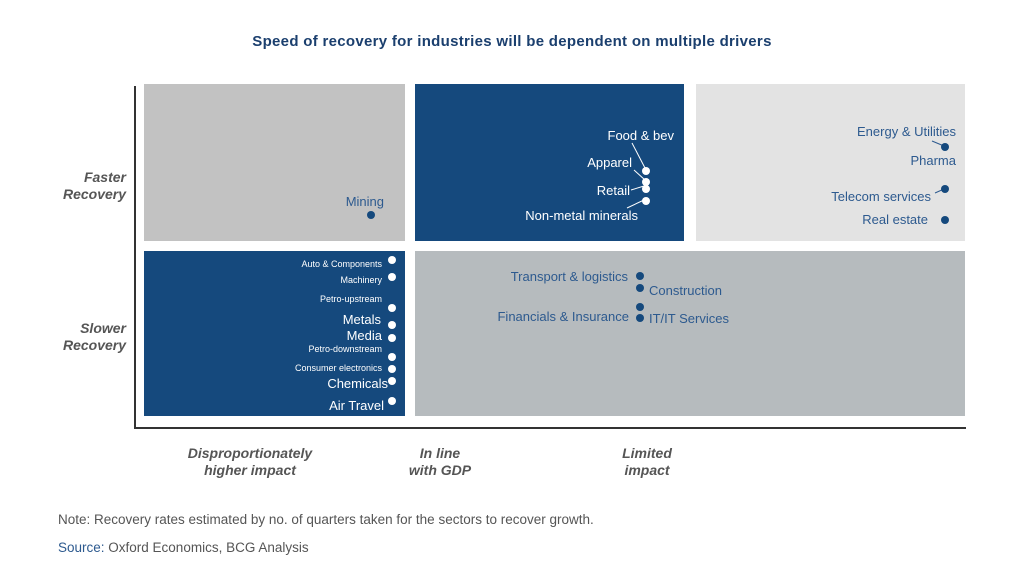  What do you see at coordinates (646, 201) in the screenshot?
I see `dot-non-metal-minerals` at bounding box center [646, 201].